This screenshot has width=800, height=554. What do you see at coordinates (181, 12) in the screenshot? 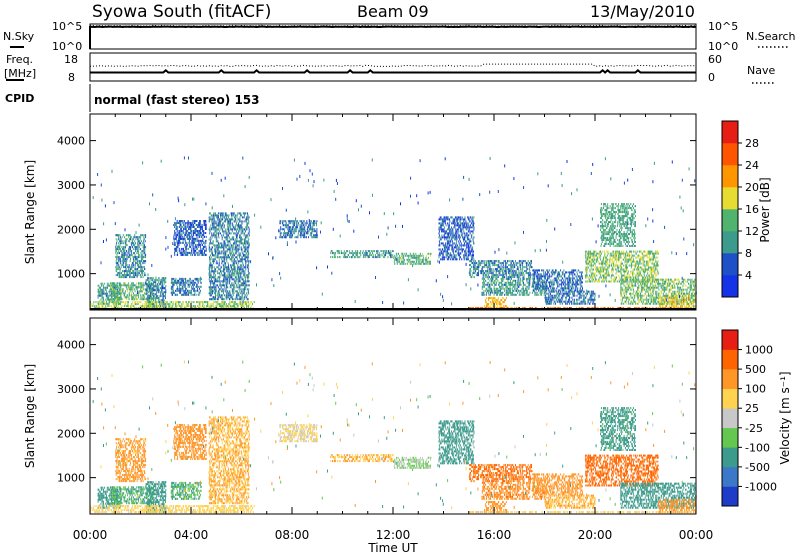
I see `station-title: Syowa South (fitACF)` at bounding box center [181, 12].